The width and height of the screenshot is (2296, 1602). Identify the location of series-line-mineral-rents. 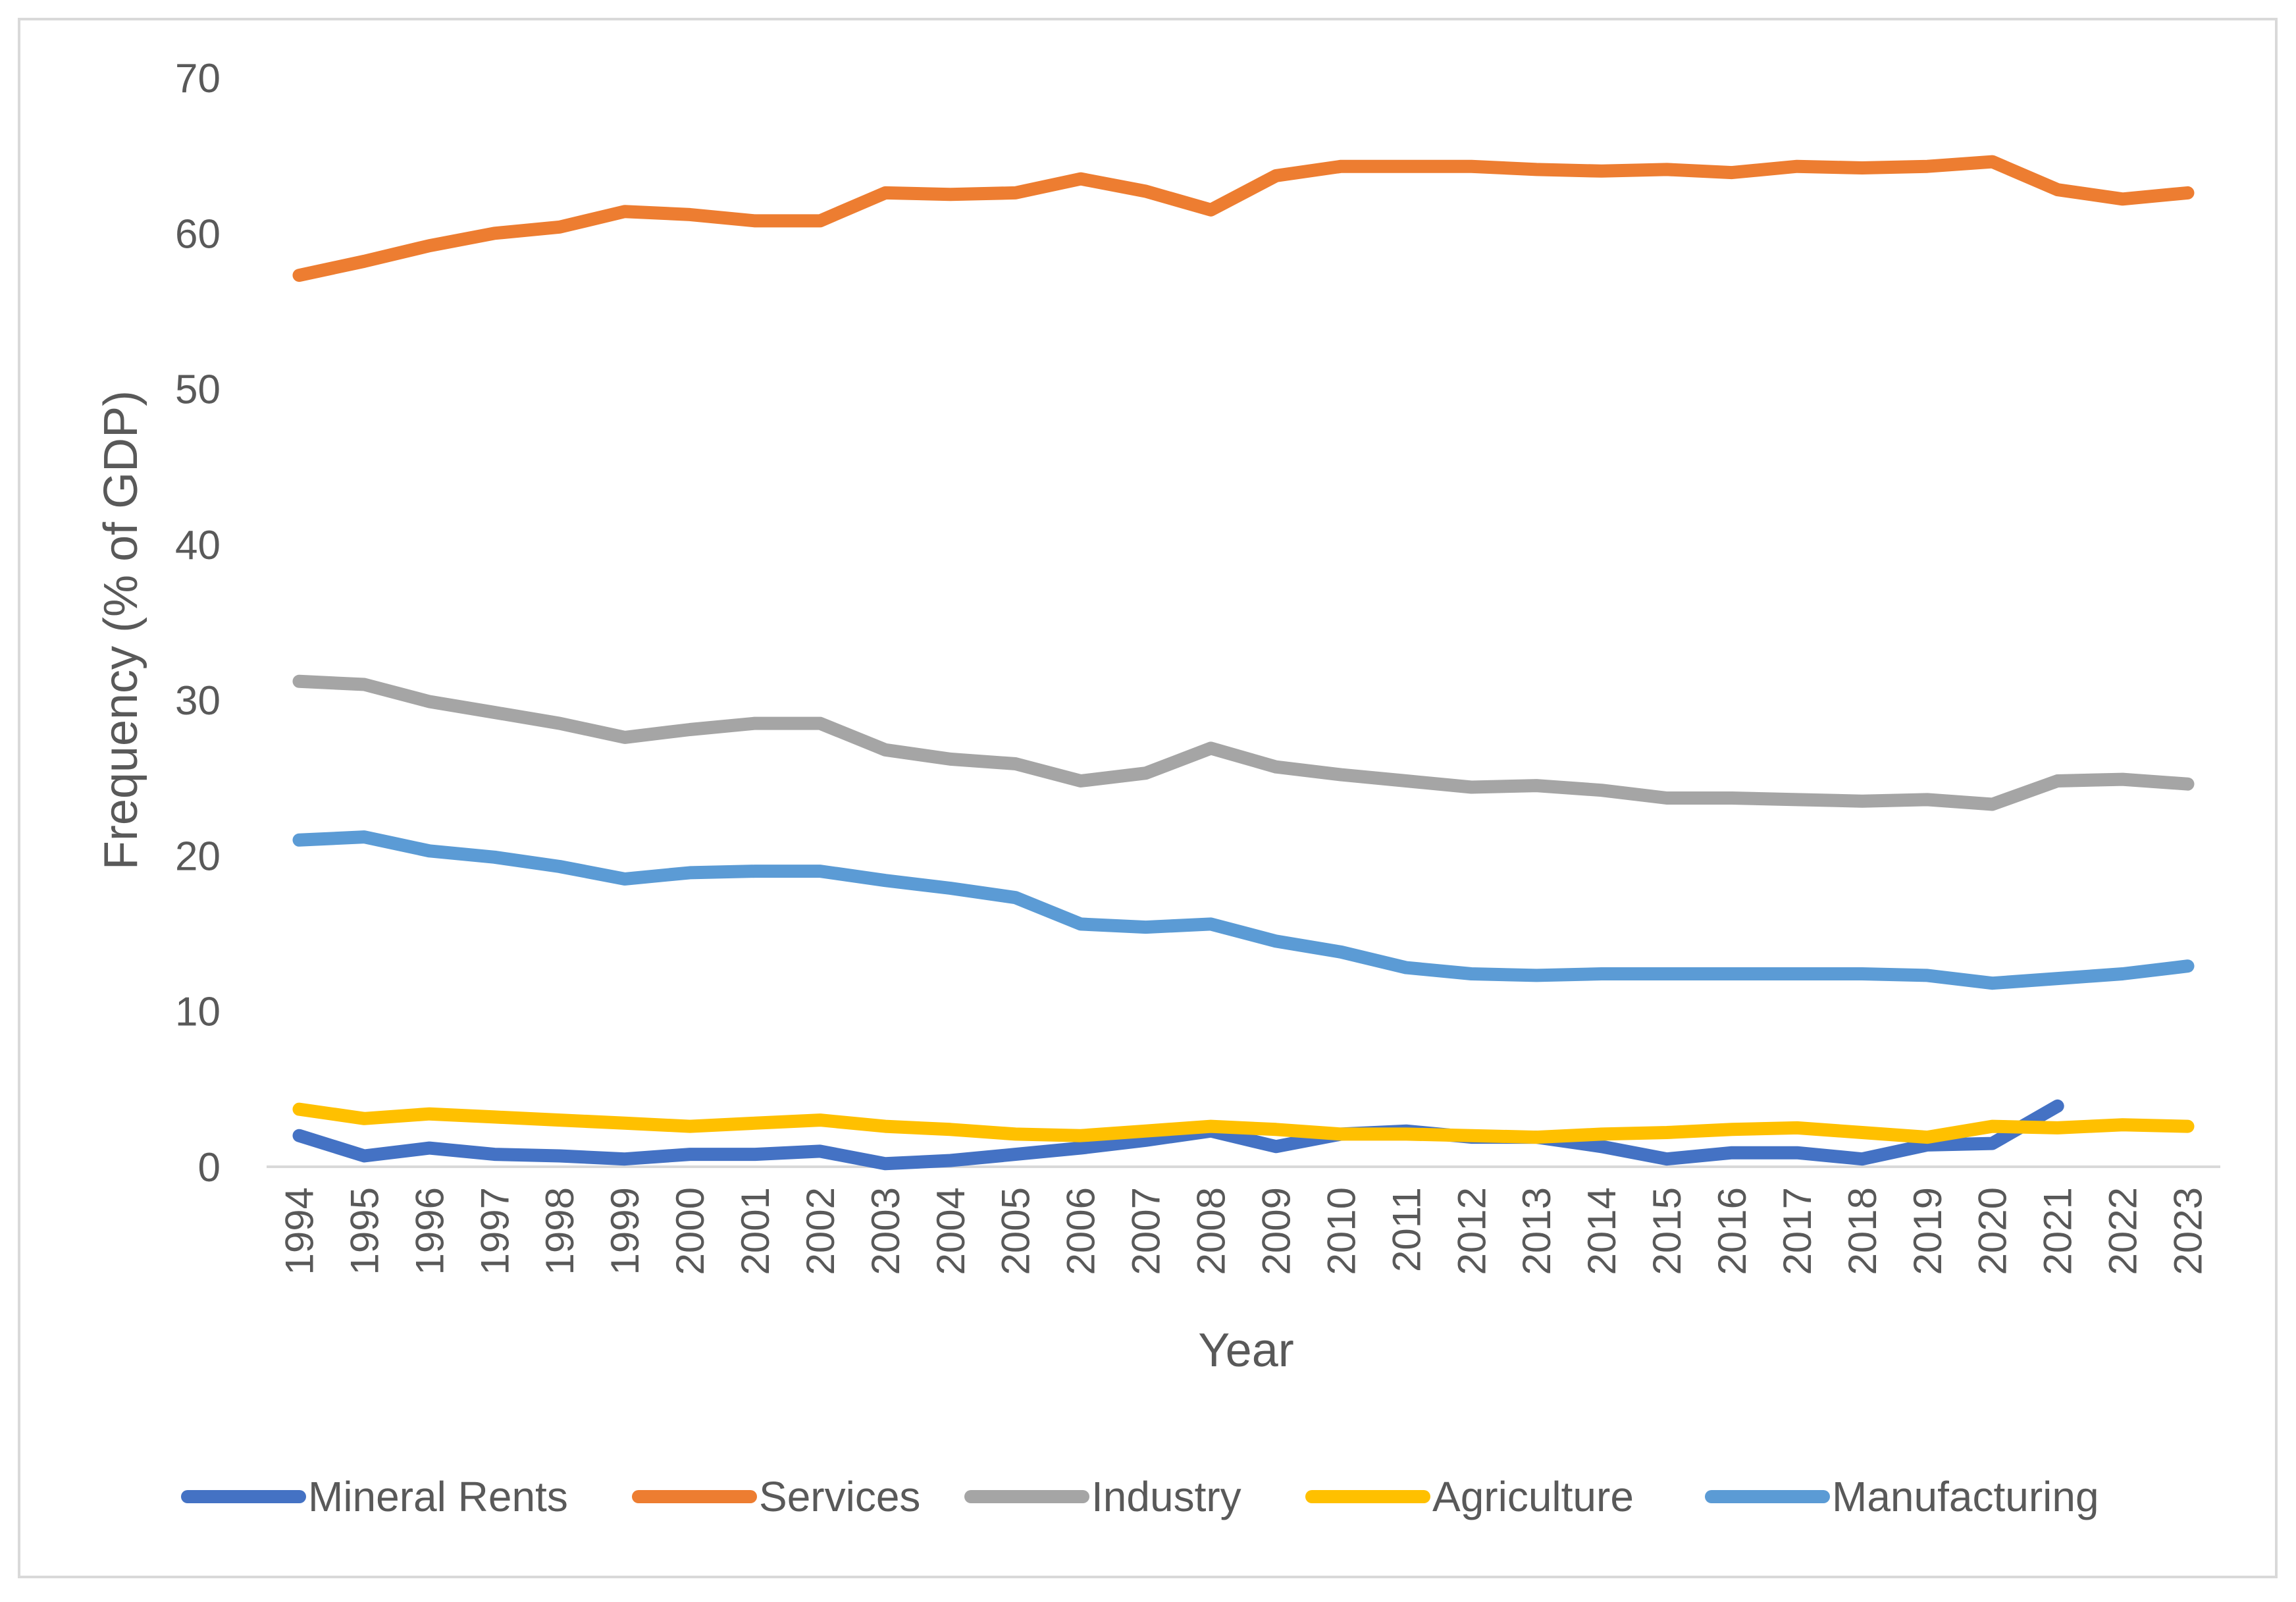
(1178, 1135).